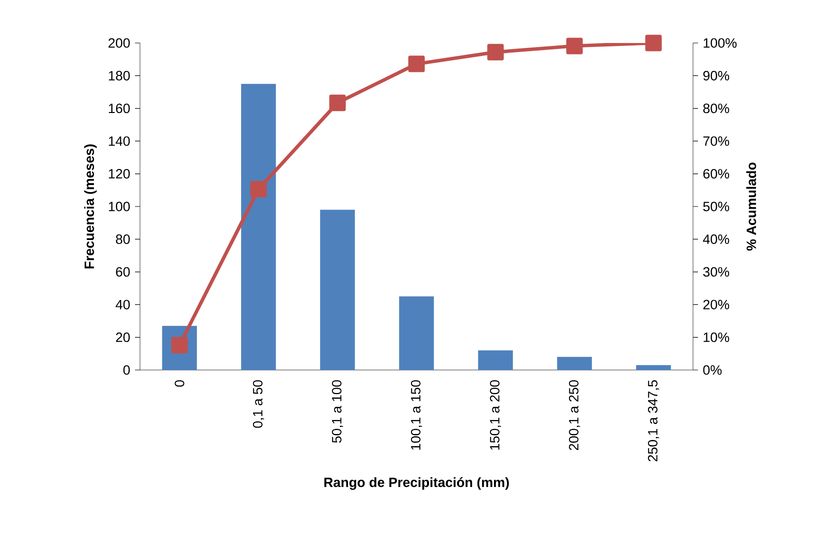 This screenshot has width=828, height=560. What do you see at coordinates (123, 272) in the screenshot?
I see `y-tick-label: 60` at bounding box center [123, 272].